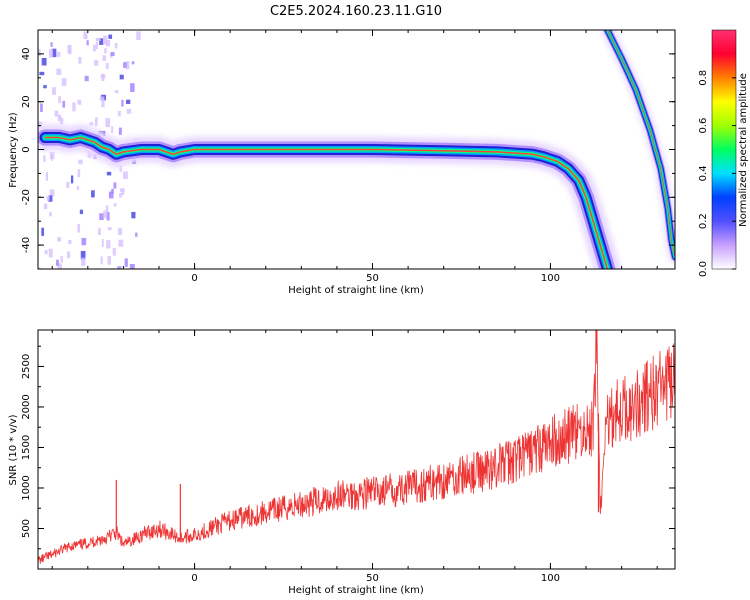  What do you see at coordinates (703, 78) in the screenshot?
I see `colorbar-tick-label: 0.8` at bounding box center [703, 78].